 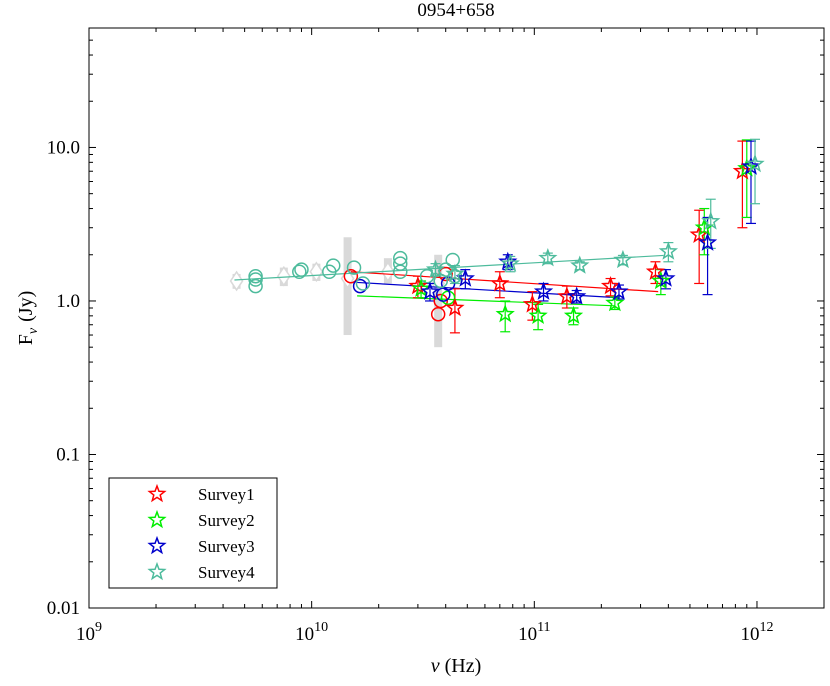 What do you see at coordinates (226, 546) in the screenshot?
I see `legend-label: Survey3` at bounding box center [226, 546].